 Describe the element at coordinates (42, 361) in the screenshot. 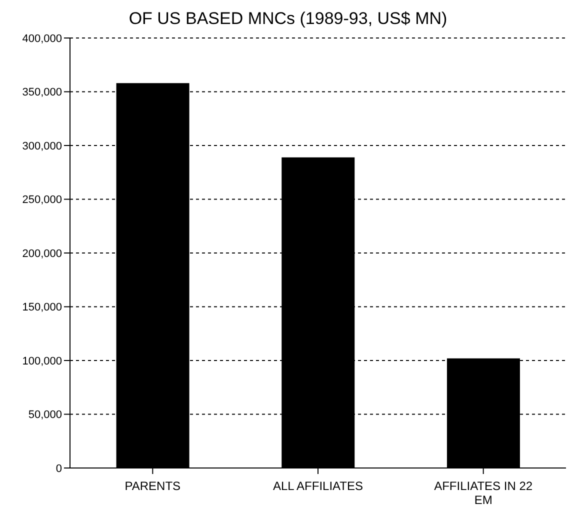

I see `y-tick-label: 100,000` at that location.